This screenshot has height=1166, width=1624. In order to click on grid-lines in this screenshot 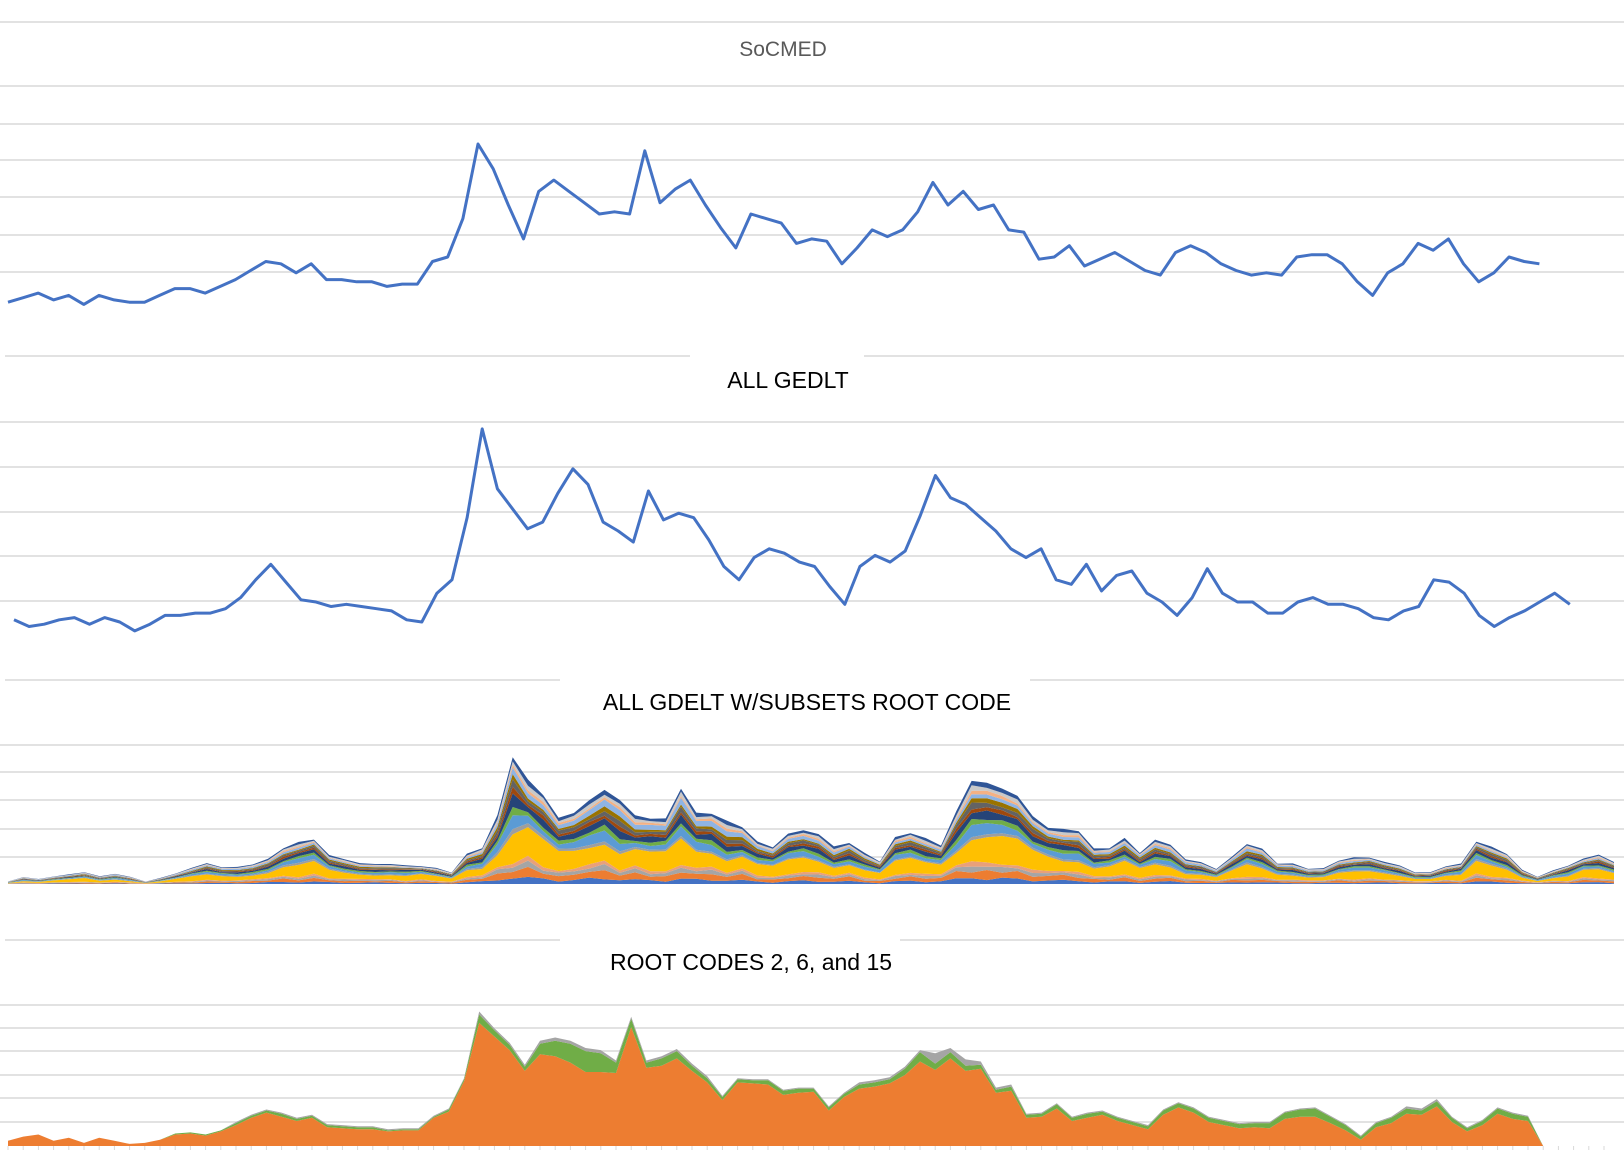, I will do `click(812, 1063)`.